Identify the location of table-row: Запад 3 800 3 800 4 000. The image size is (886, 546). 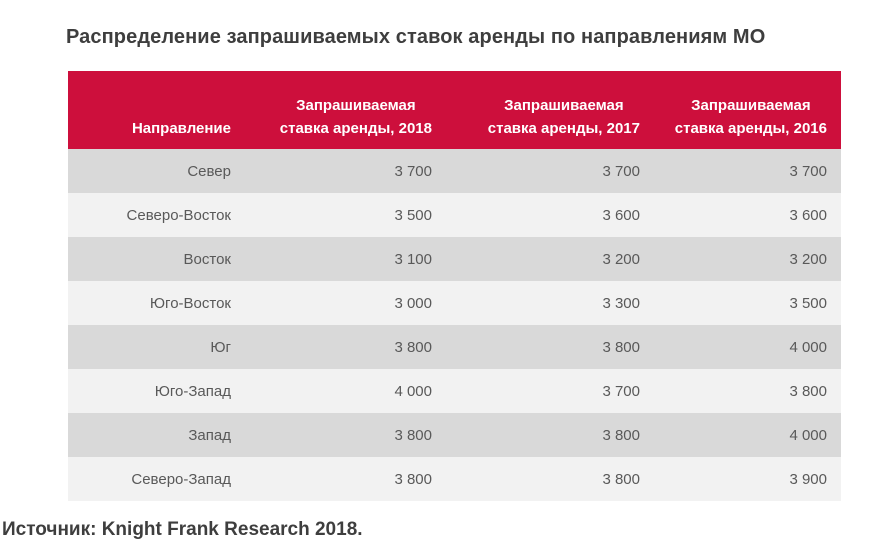
(454, 435).